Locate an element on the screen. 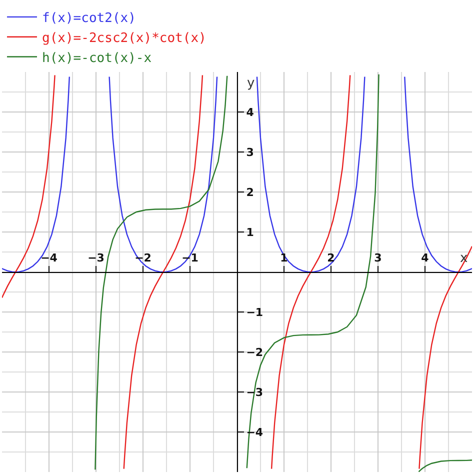 This screenshot has height=474, width=474. x-tick-label: 3 is located at coordinates (378, 258).